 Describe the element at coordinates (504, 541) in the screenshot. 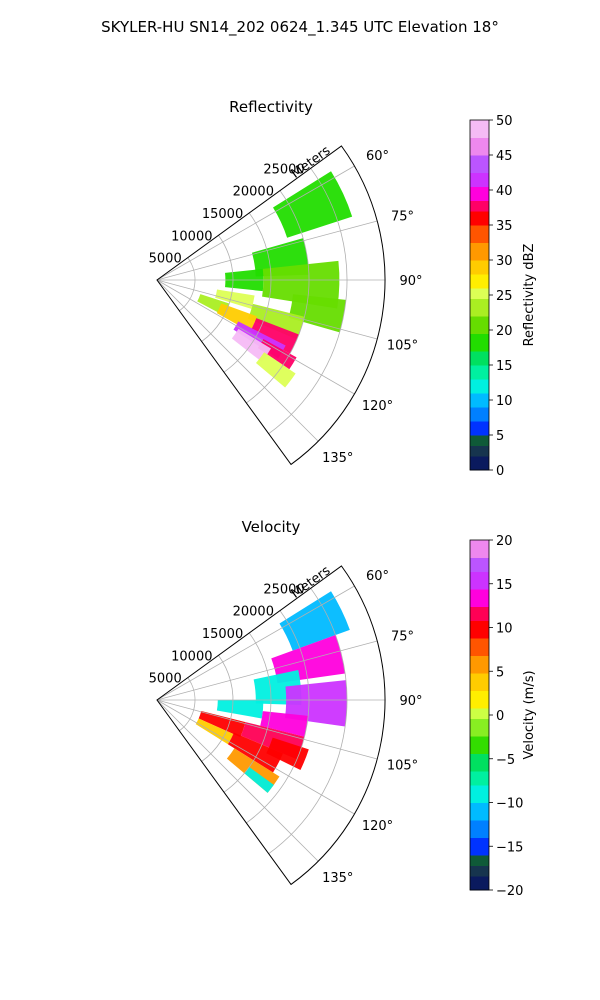

I see `velocity-colorbar-tick-label-8: 20` at that location.